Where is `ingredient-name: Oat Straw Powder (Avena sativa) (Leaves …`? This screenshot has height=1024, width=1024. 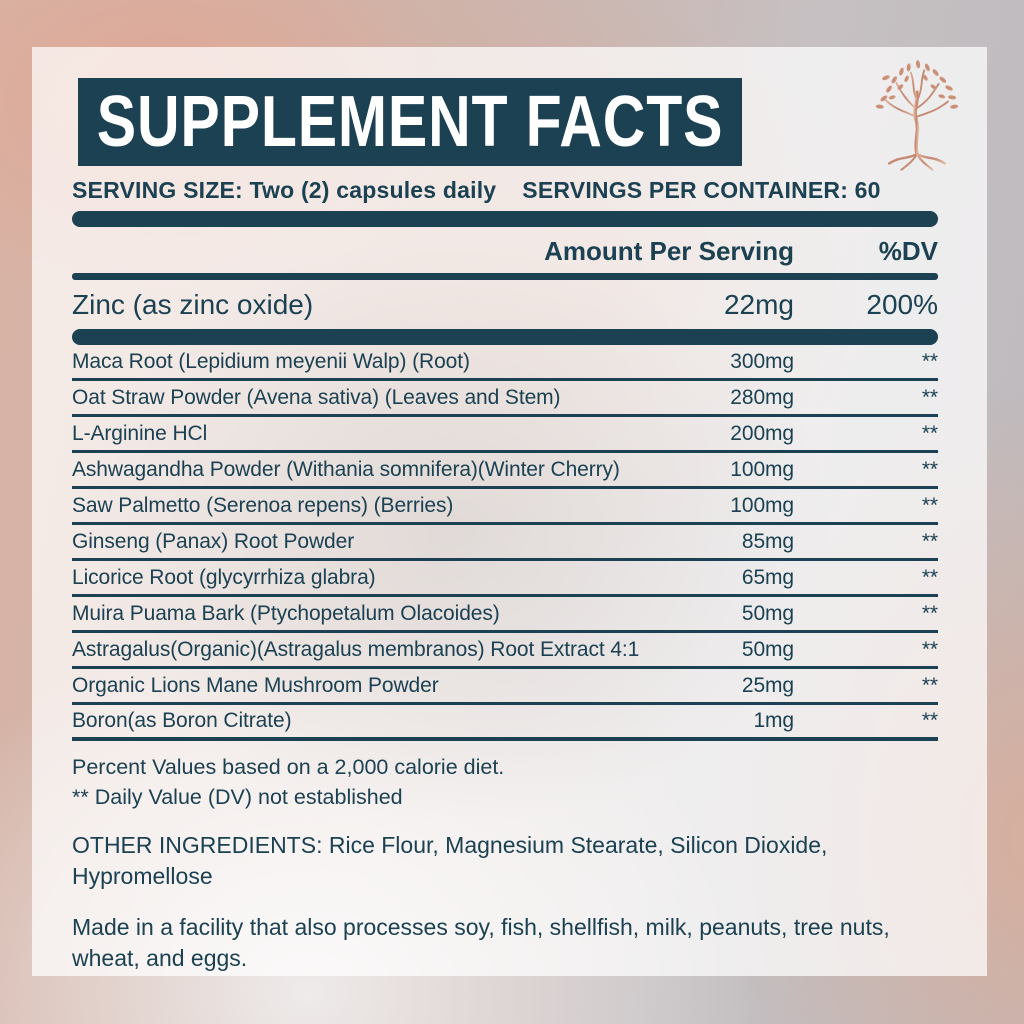 ingredient-name: Oat Straw Powder (Avena sativa) (Leaves … is located at coordinates (316, 397).